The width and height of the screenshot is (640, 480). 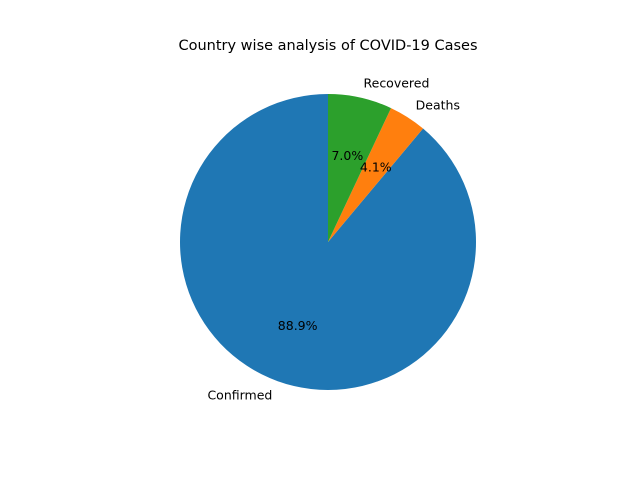 What do you see at coordinates (438, 104) in the screenshot?
I see `slice-label-deaths: Deaths` at bounding box center [438, 104].